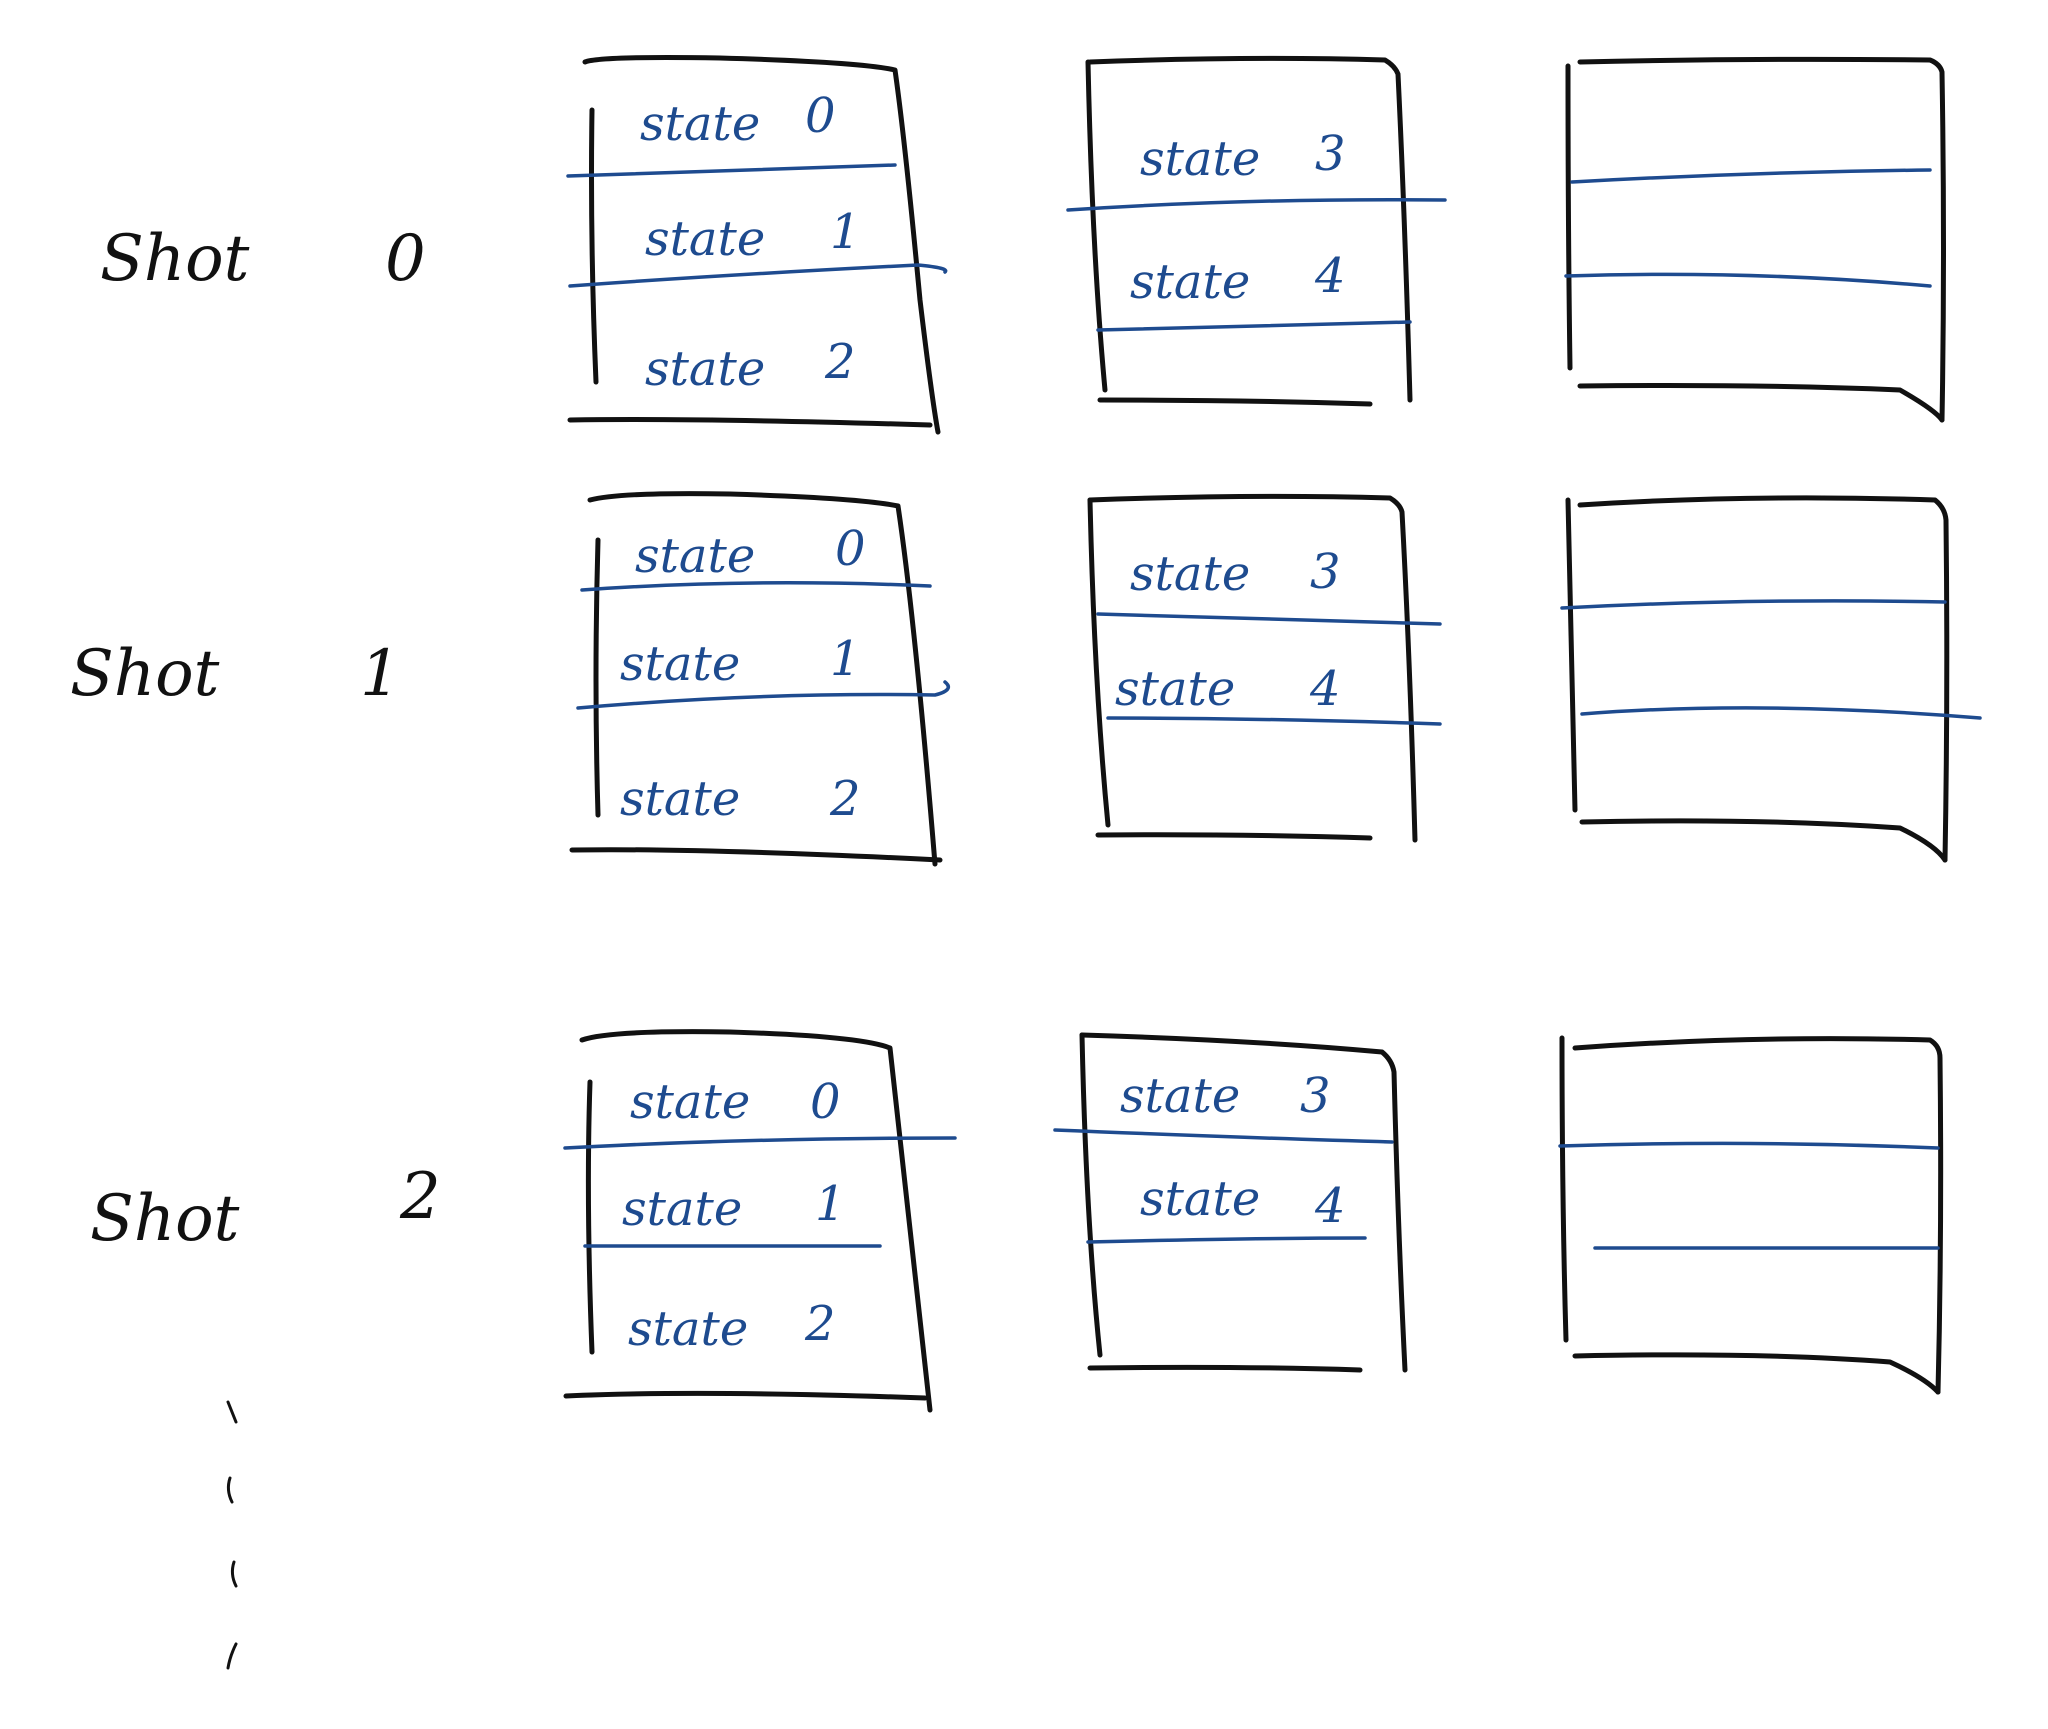  Describe the element at coordinates (405, 259) in the screenshot. I see `shot-number: 0` at that location.